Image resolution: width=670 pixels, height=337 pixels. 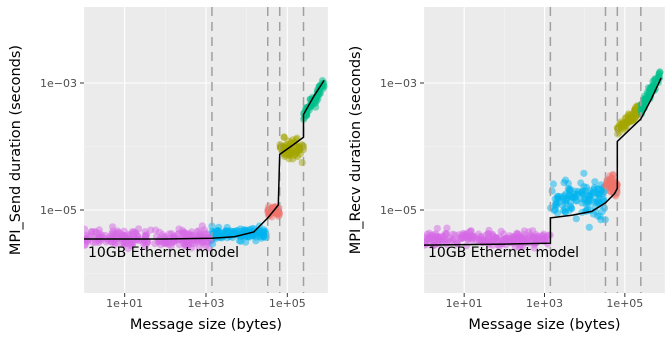 I want to click on y-axis-title: MPI_Recv duration (seconds), so click(x=356, y=150).